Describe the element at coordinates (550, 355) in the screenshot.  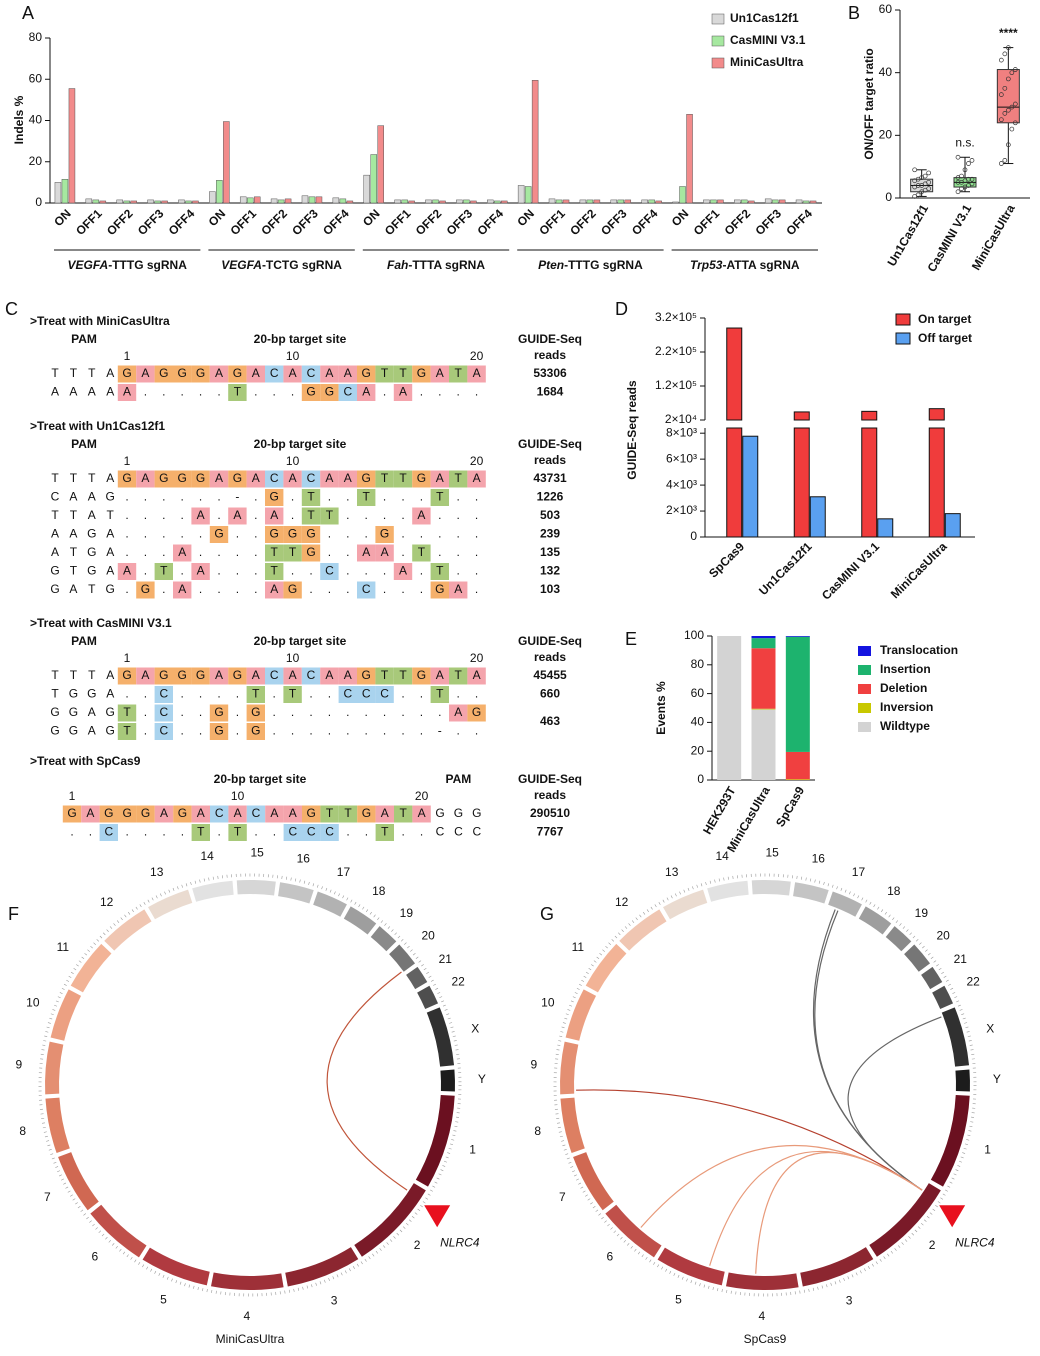
I see `reads-header: reads` at that location.